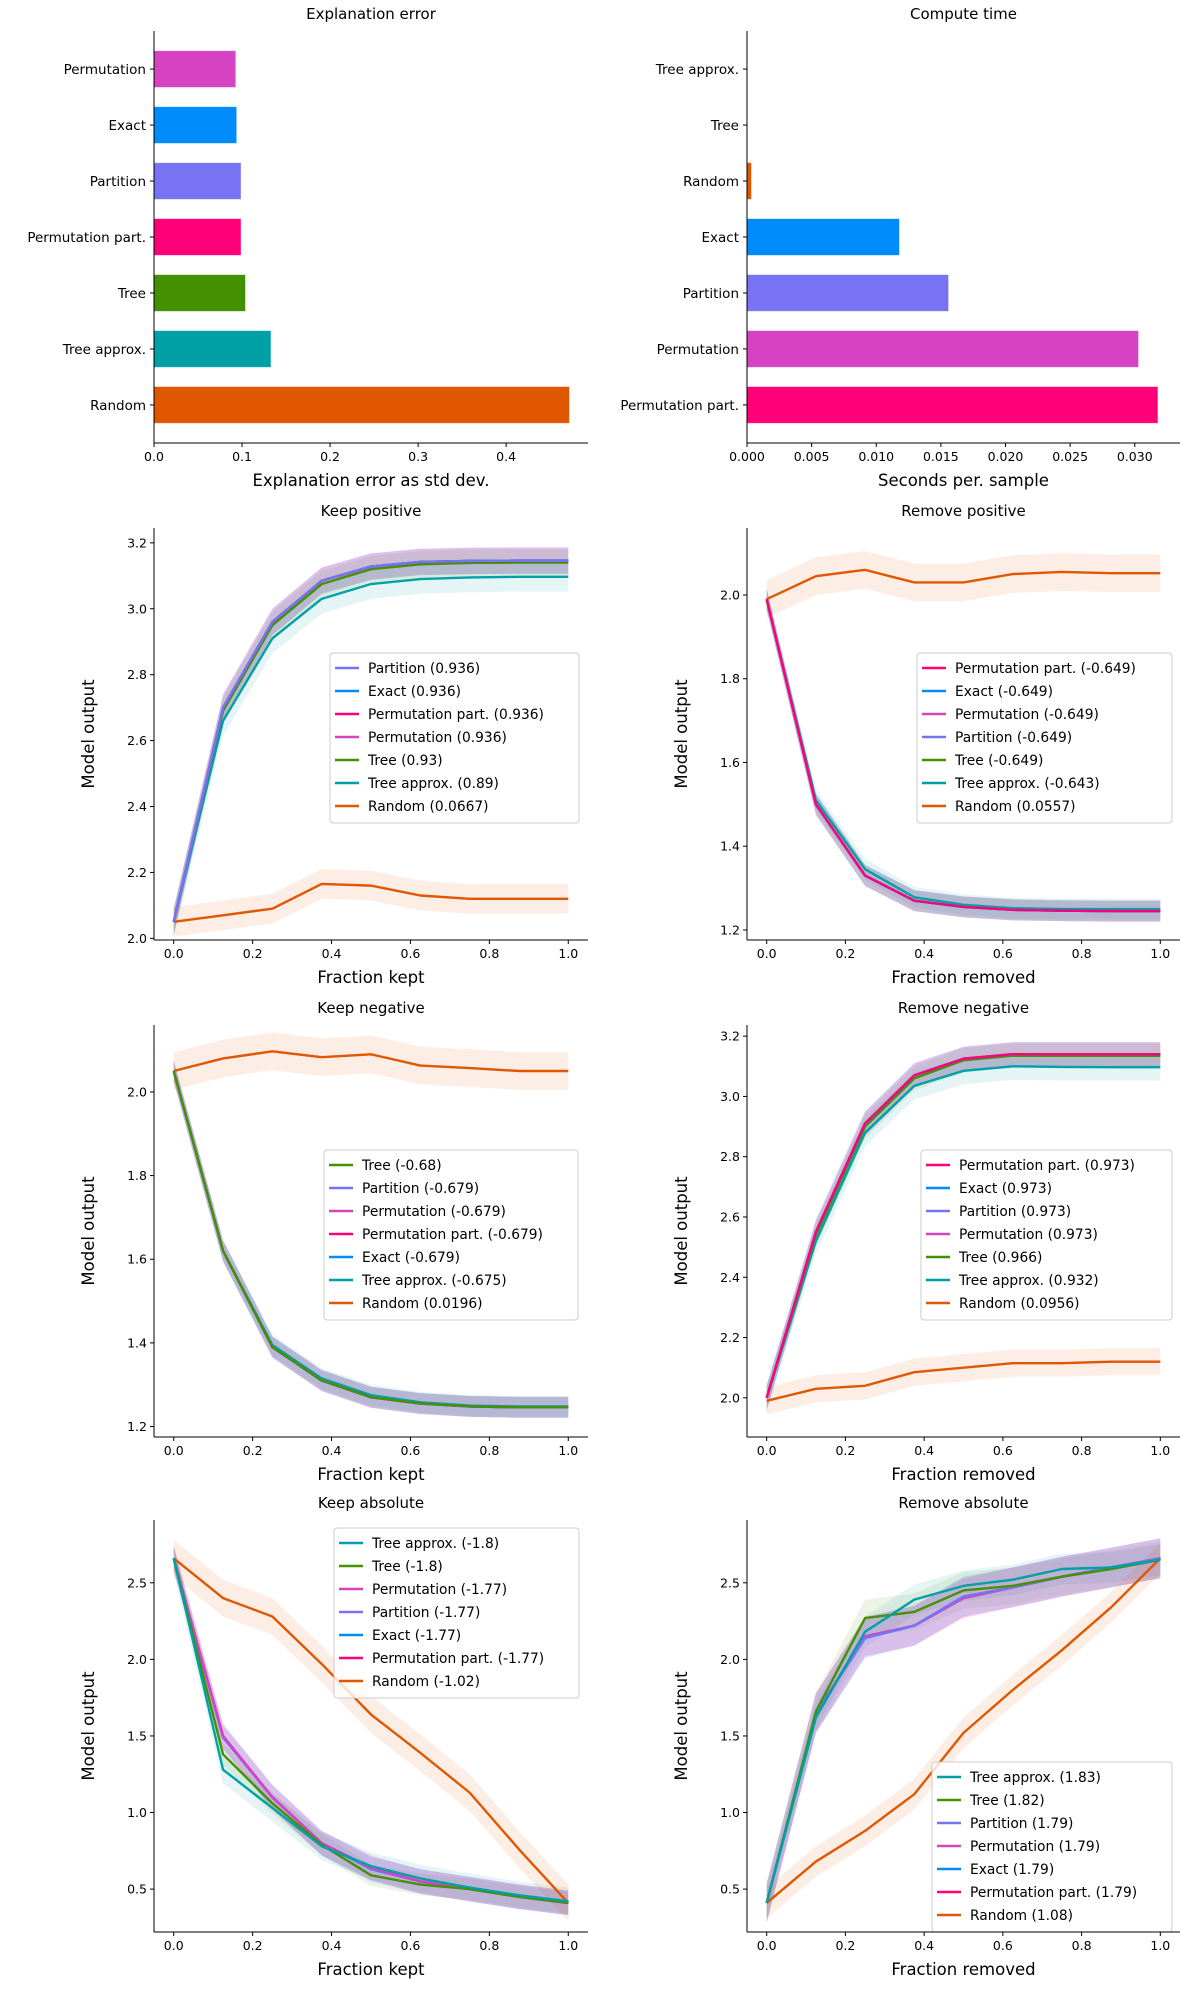  What do you see at coordinates (876, 456) in the screenshot?
I see `x-tick-label: 0.010` at bounding box center [876, 456].